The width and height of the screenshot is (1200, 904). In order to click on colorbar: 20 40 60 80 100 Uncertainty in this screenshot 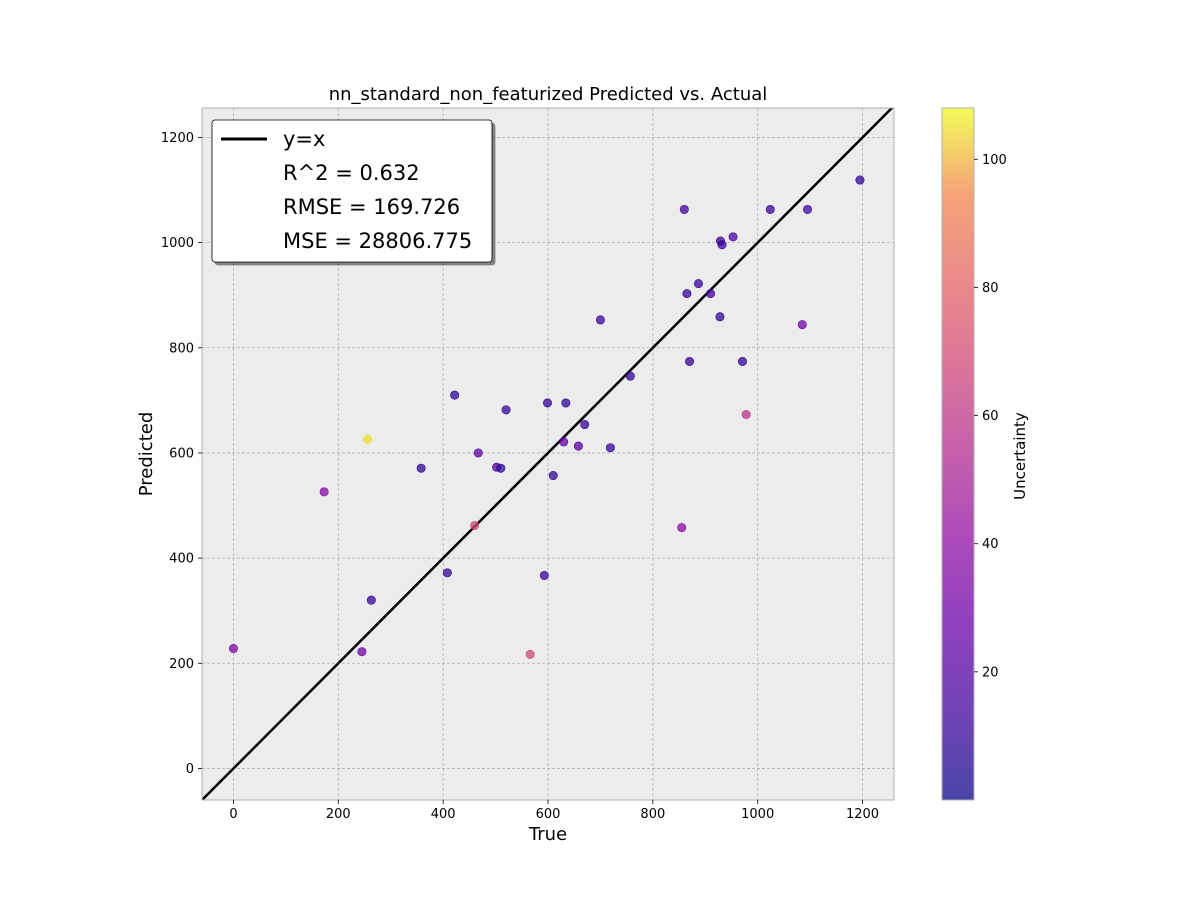, I will do `click(985, 454)`.